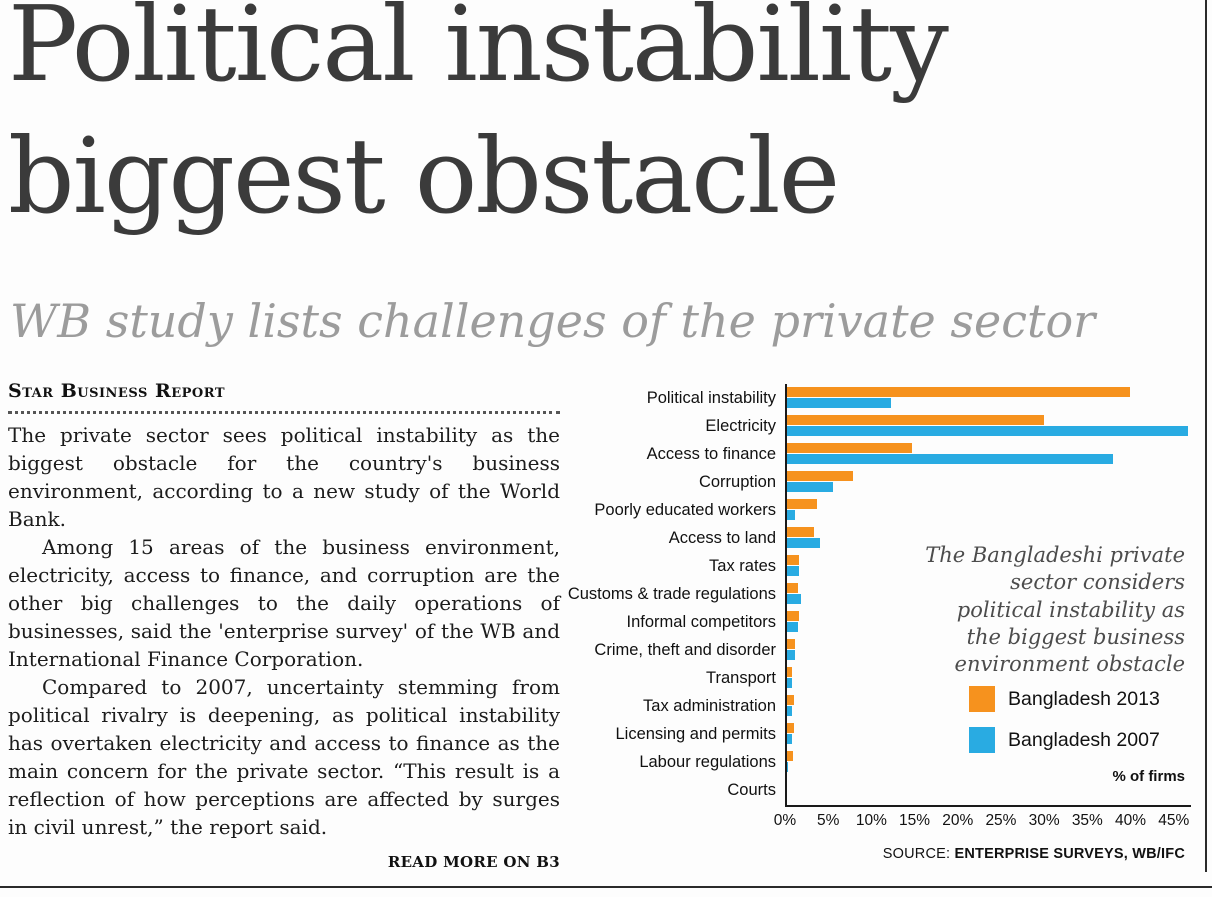 The image size is (1212, 897). What do you see at coordinates (871, 820) in the screenshot?
I see `x-tick-label: 10%` at bounding box center [871, 820].